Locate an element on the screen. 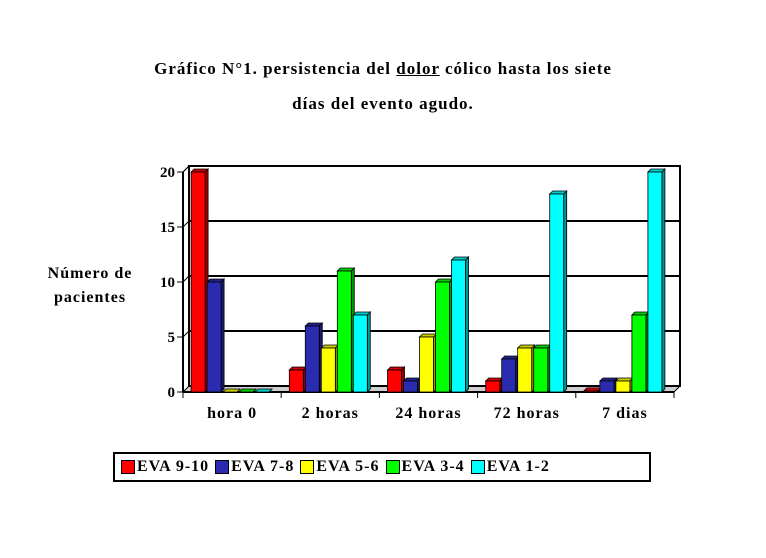 The height and width of the screenshot is (558, 766). chart-title-line2: días del evento agudo. is located at coordinates (383, 103).